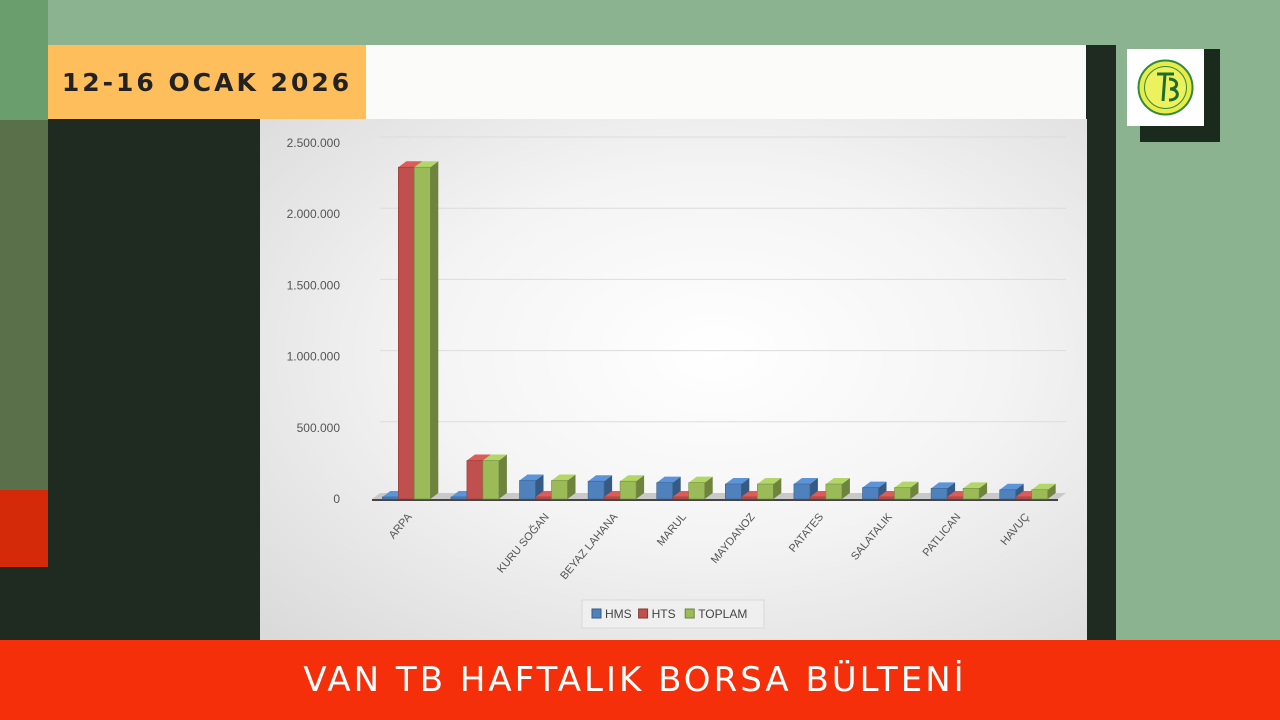  What do you see at coordinates (527, 490) in the screenshot?
I see `bar-hms-kuru-soğan` at bounding box center [527, 490].